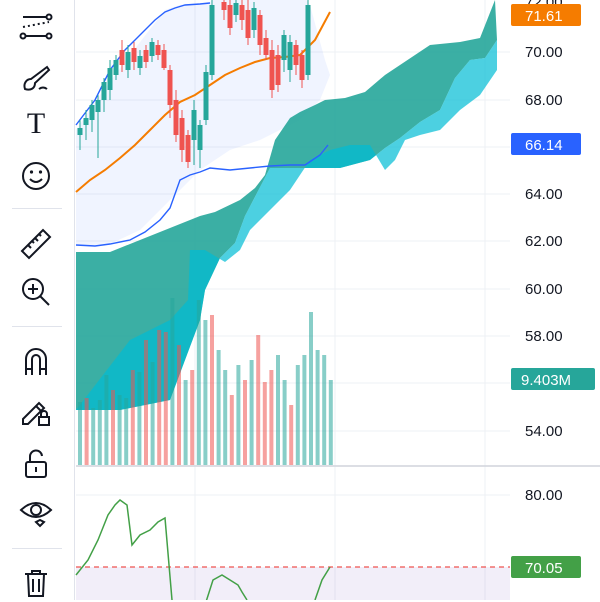  I want to click on magnet-tool-icon, so click(36, 362).